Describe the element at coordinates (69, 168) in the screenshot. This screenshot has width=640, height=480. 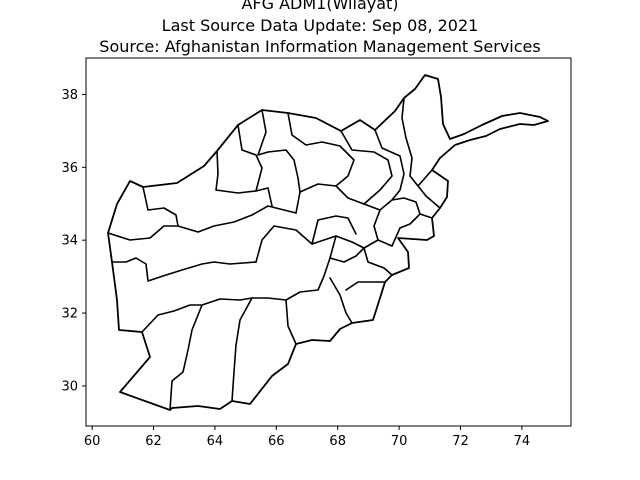
I see `y-tick-label: 36` at that location.